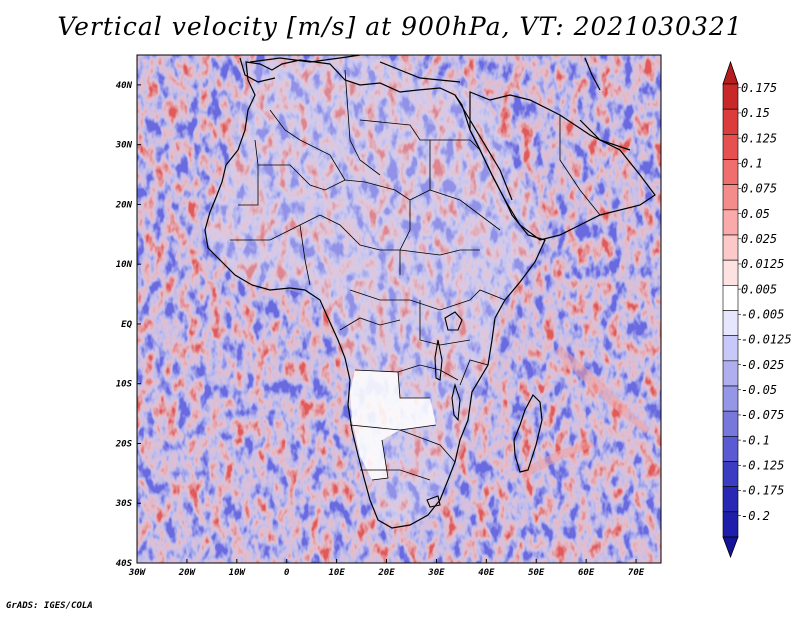  Describe the element at coordinates (444, 409) in the screenshot. I see `lakes` at that location.